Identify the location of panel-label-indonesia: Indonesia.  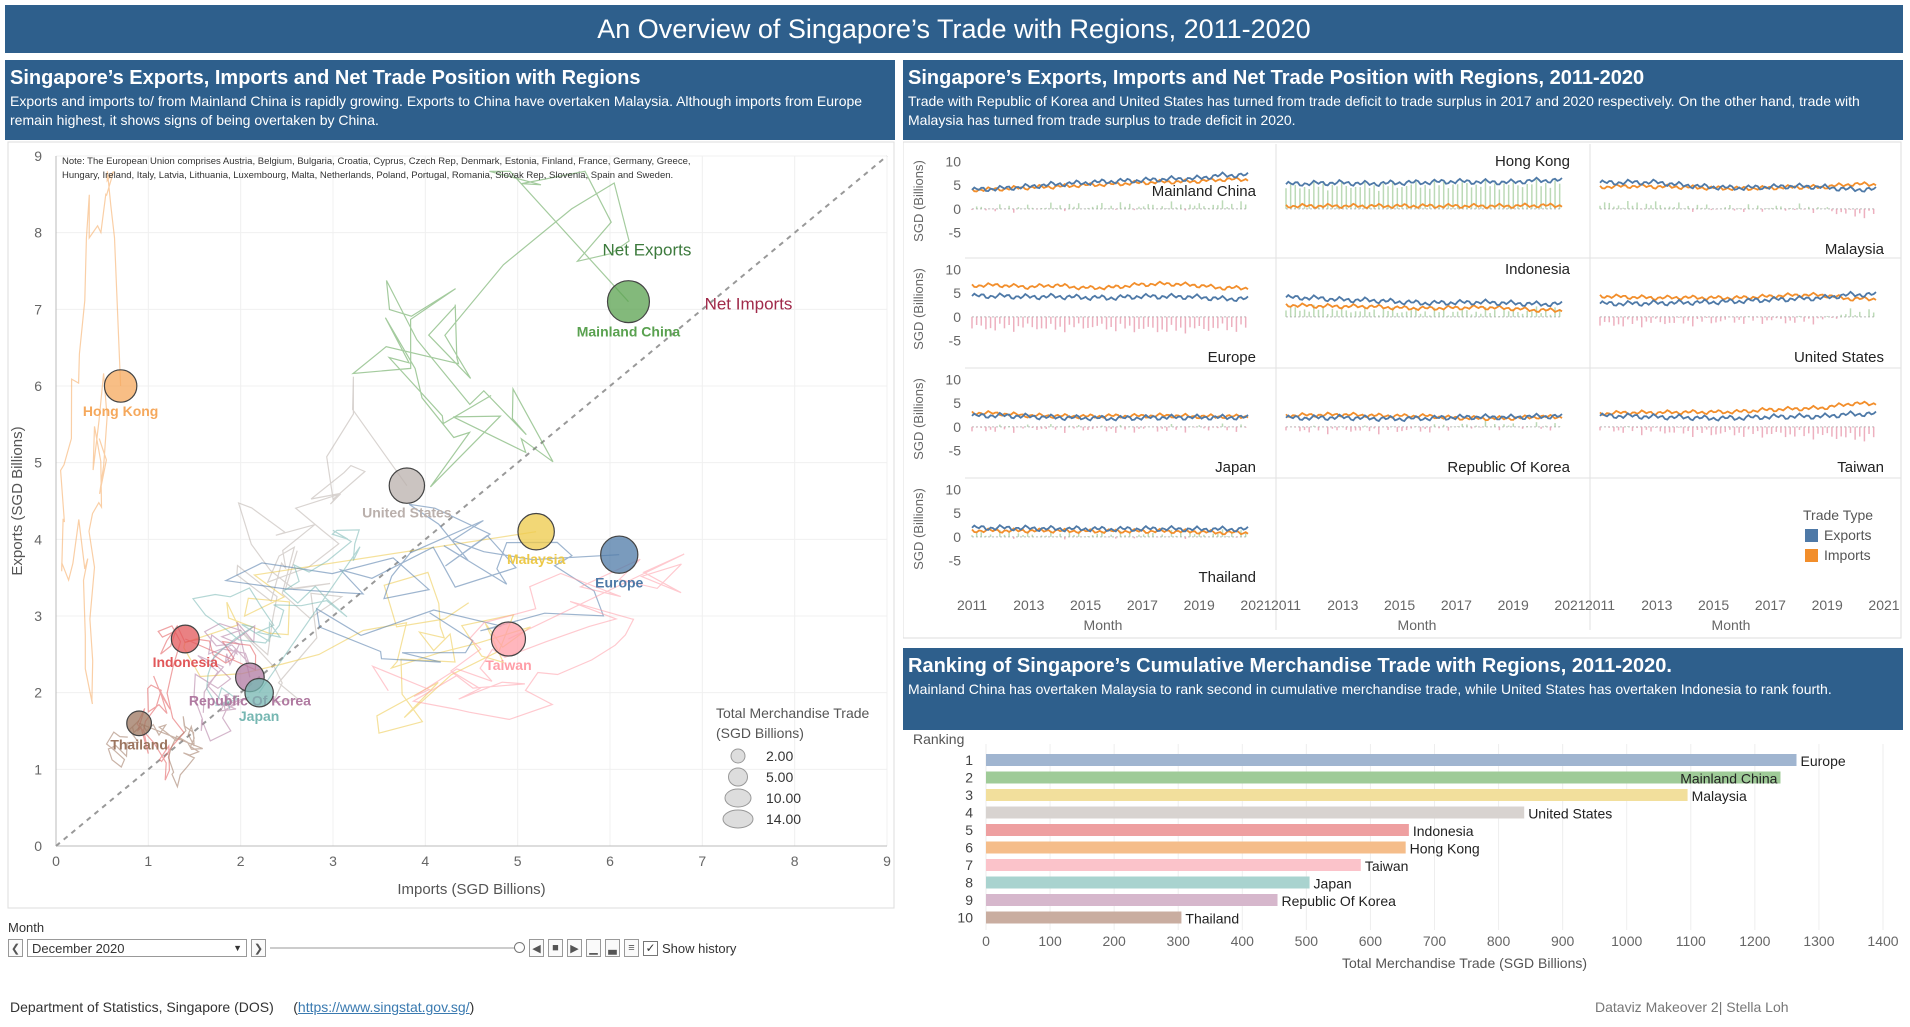
(1538, 269).